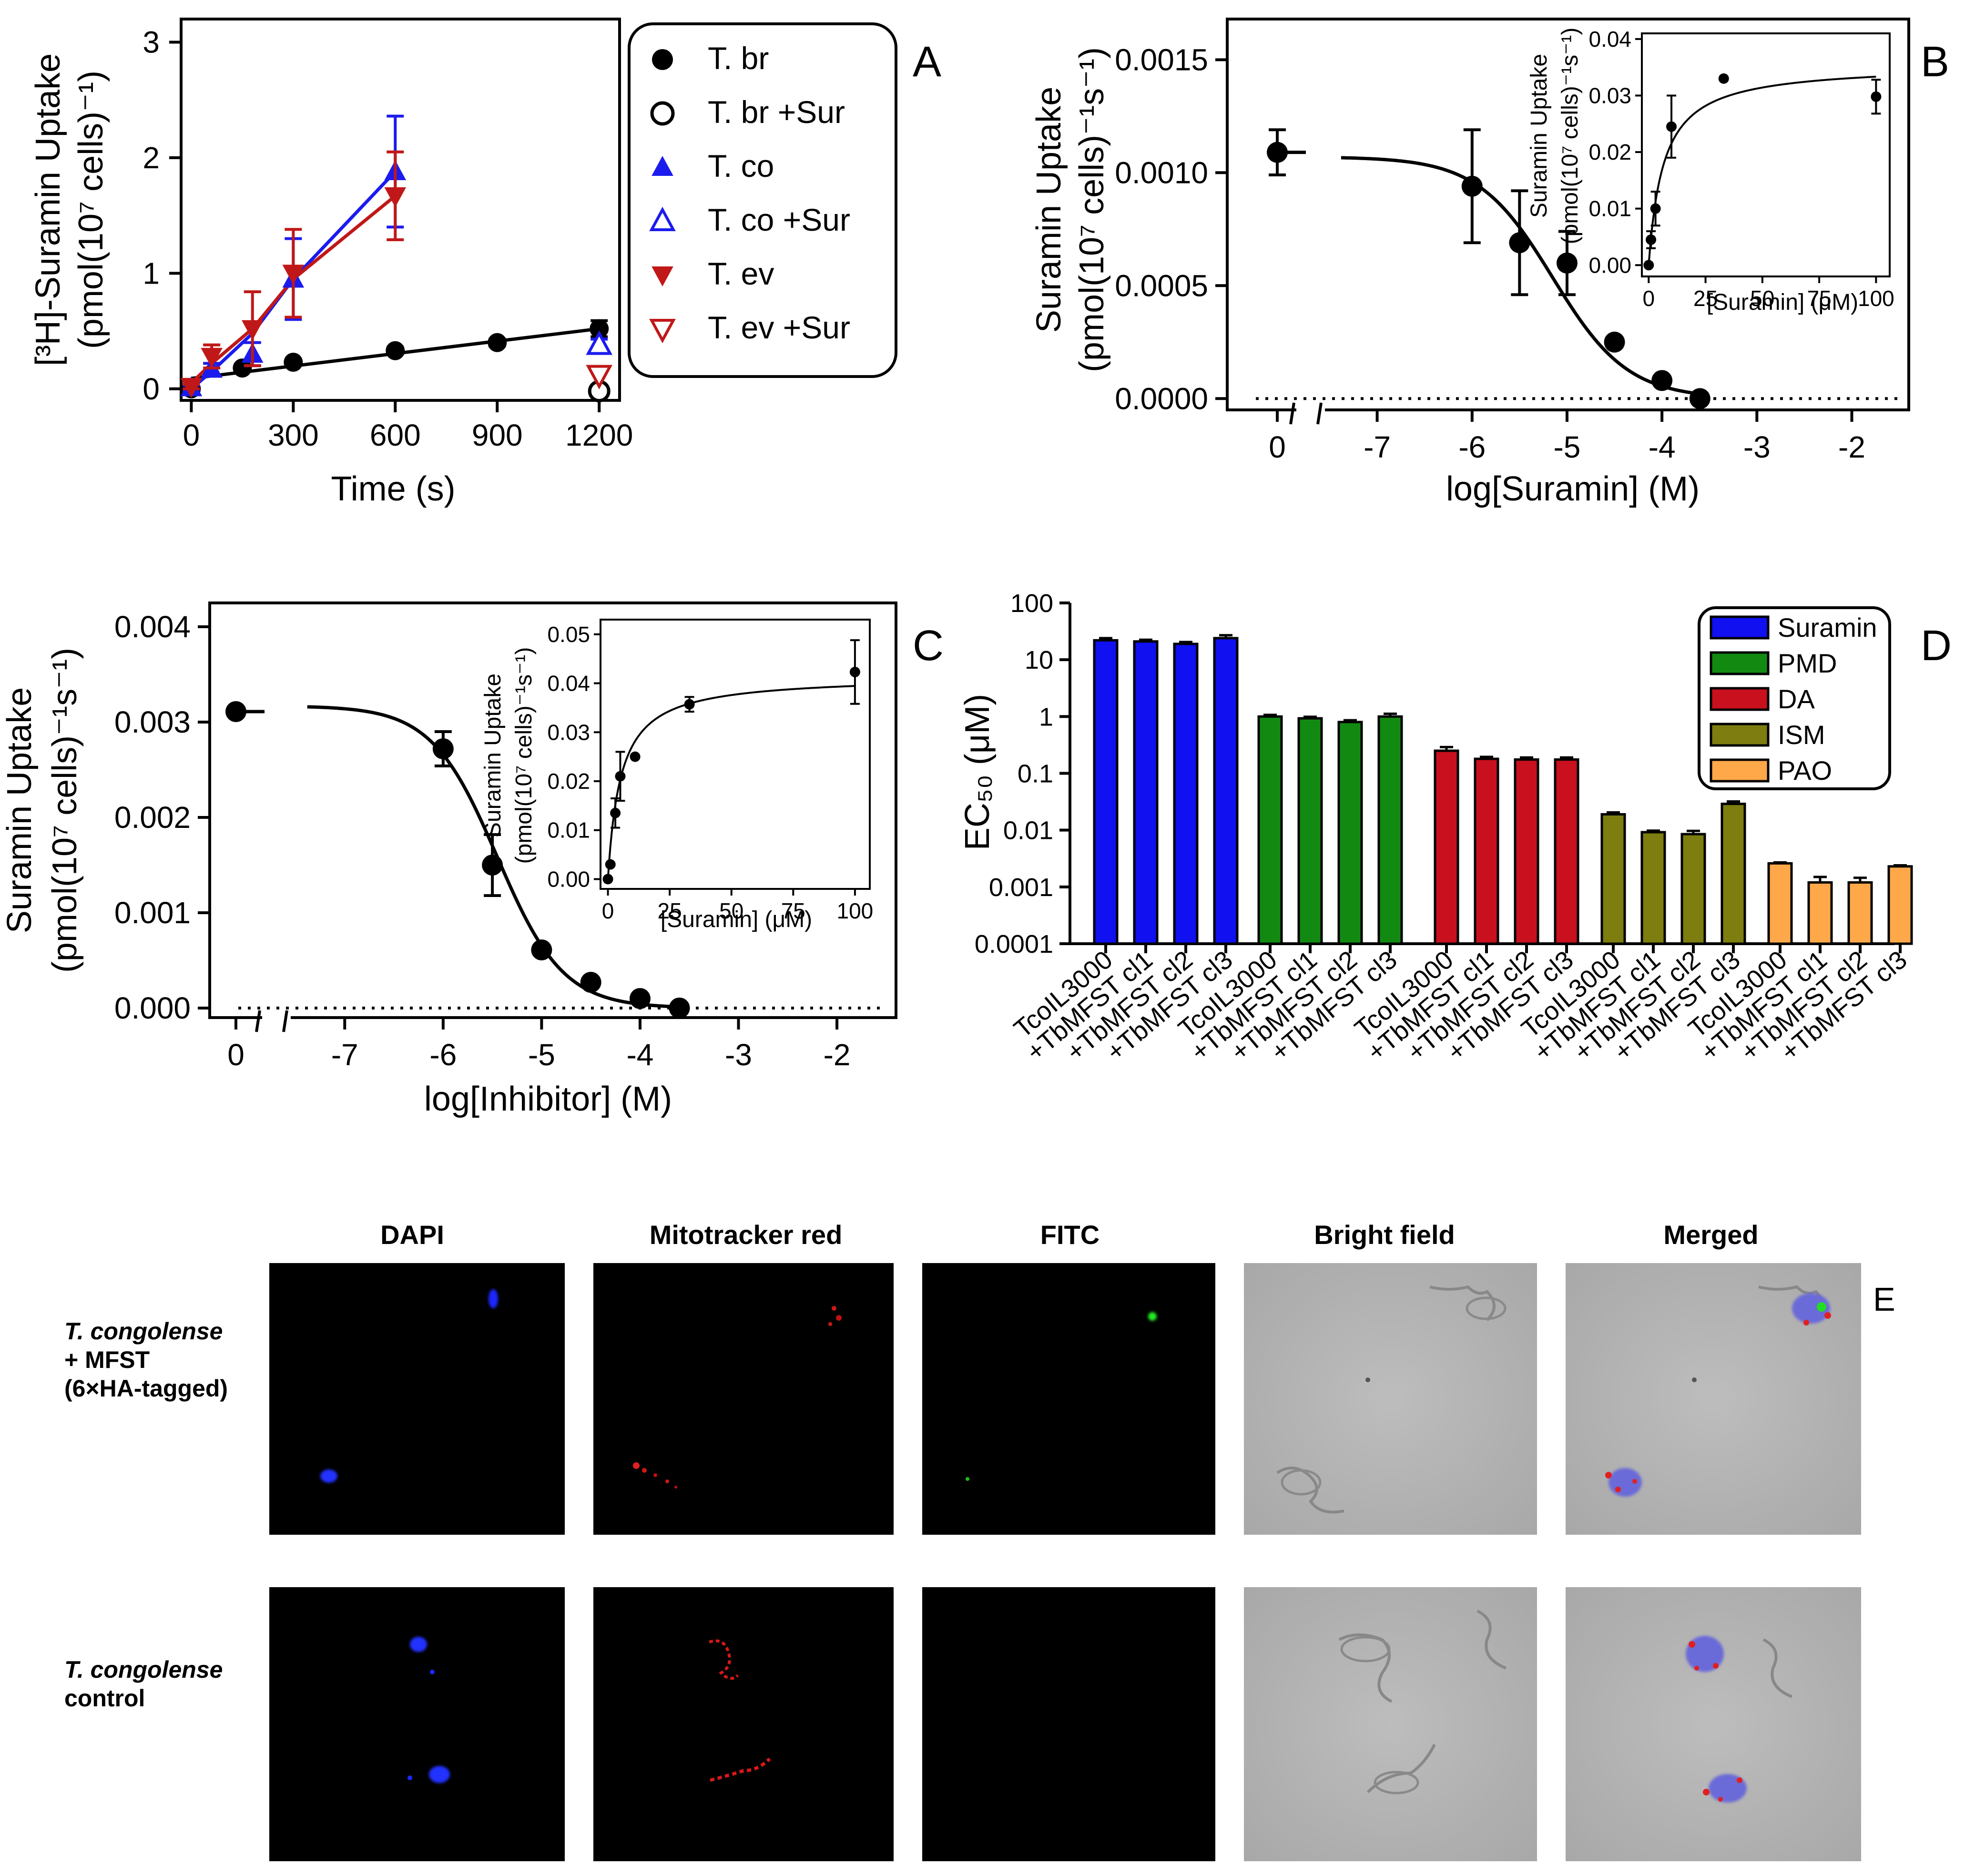  What do you see at coordinates (568, 634) in the screenshot?
I see `panel-c-inset-ytick-label: 0.05` at bounding box center [568, 634].